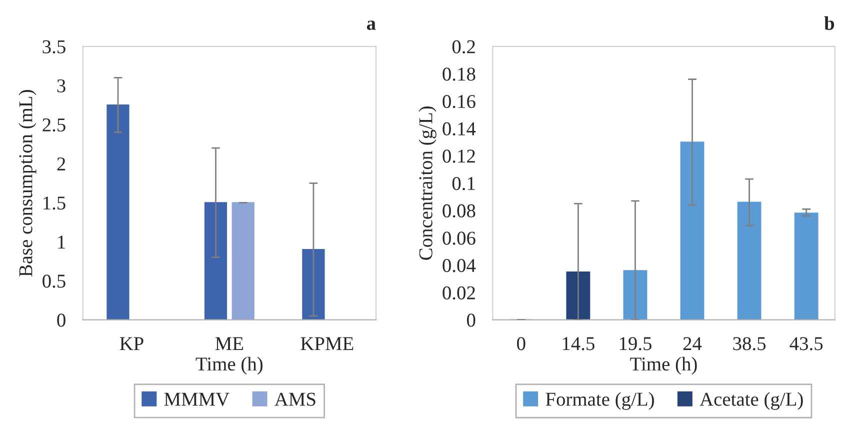 The width and height of the screenshot is (845, 434). Describe the element at coordinates (54, 125) in the screenshot. I see `y-tick-label: 2.5` at that location.